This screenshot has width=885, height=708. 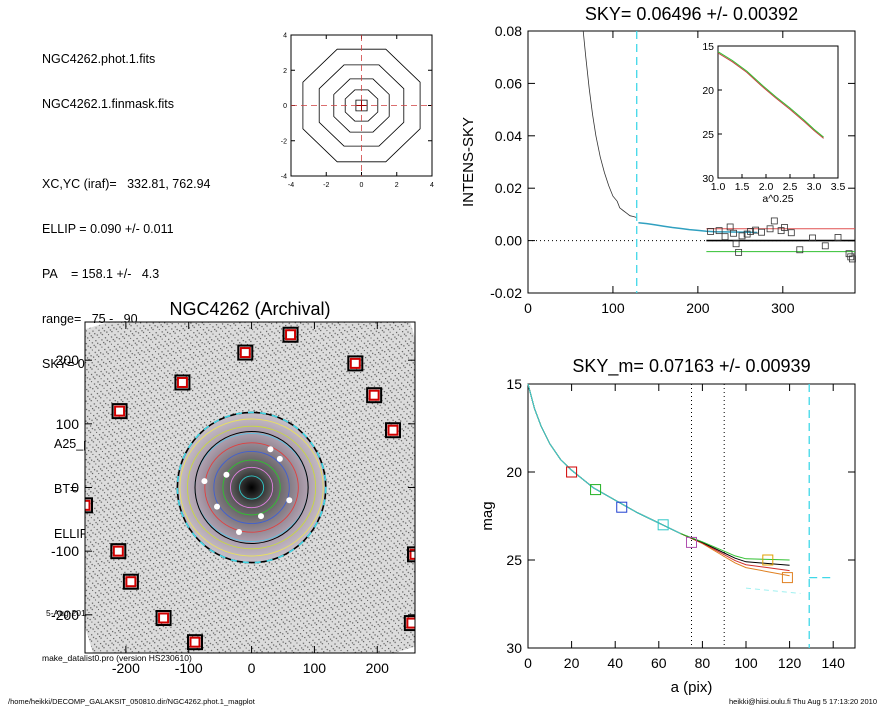 I want to click on mag-xlabel: a (pix), so click(x=692, y=687).